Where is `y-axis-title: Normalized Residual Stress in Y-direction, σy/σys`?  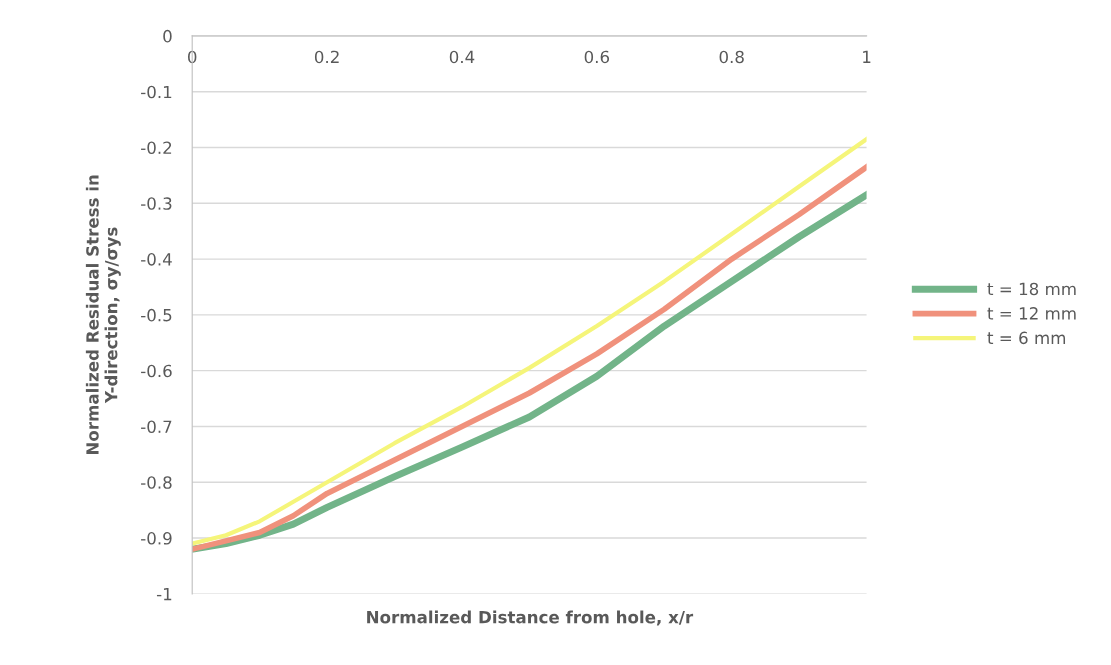
y-axis-title: Normalized Residual Stress in Y-direction, σy/σys is located at coordinates (103, 315).